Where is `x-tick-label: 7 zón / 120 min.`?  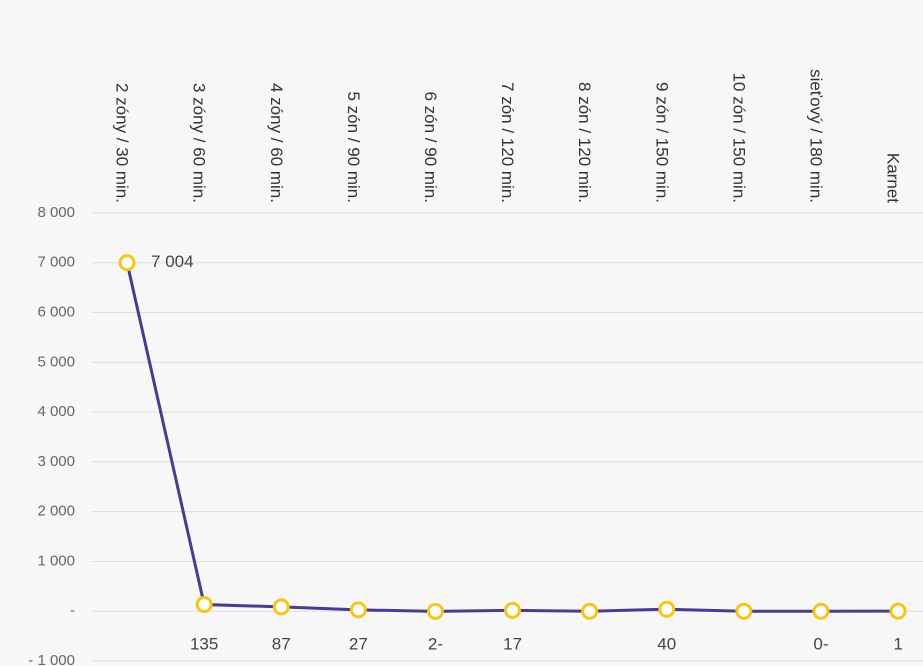 x-tick-label: 7 zón / 120 min. is located at coordinates (507, 142).